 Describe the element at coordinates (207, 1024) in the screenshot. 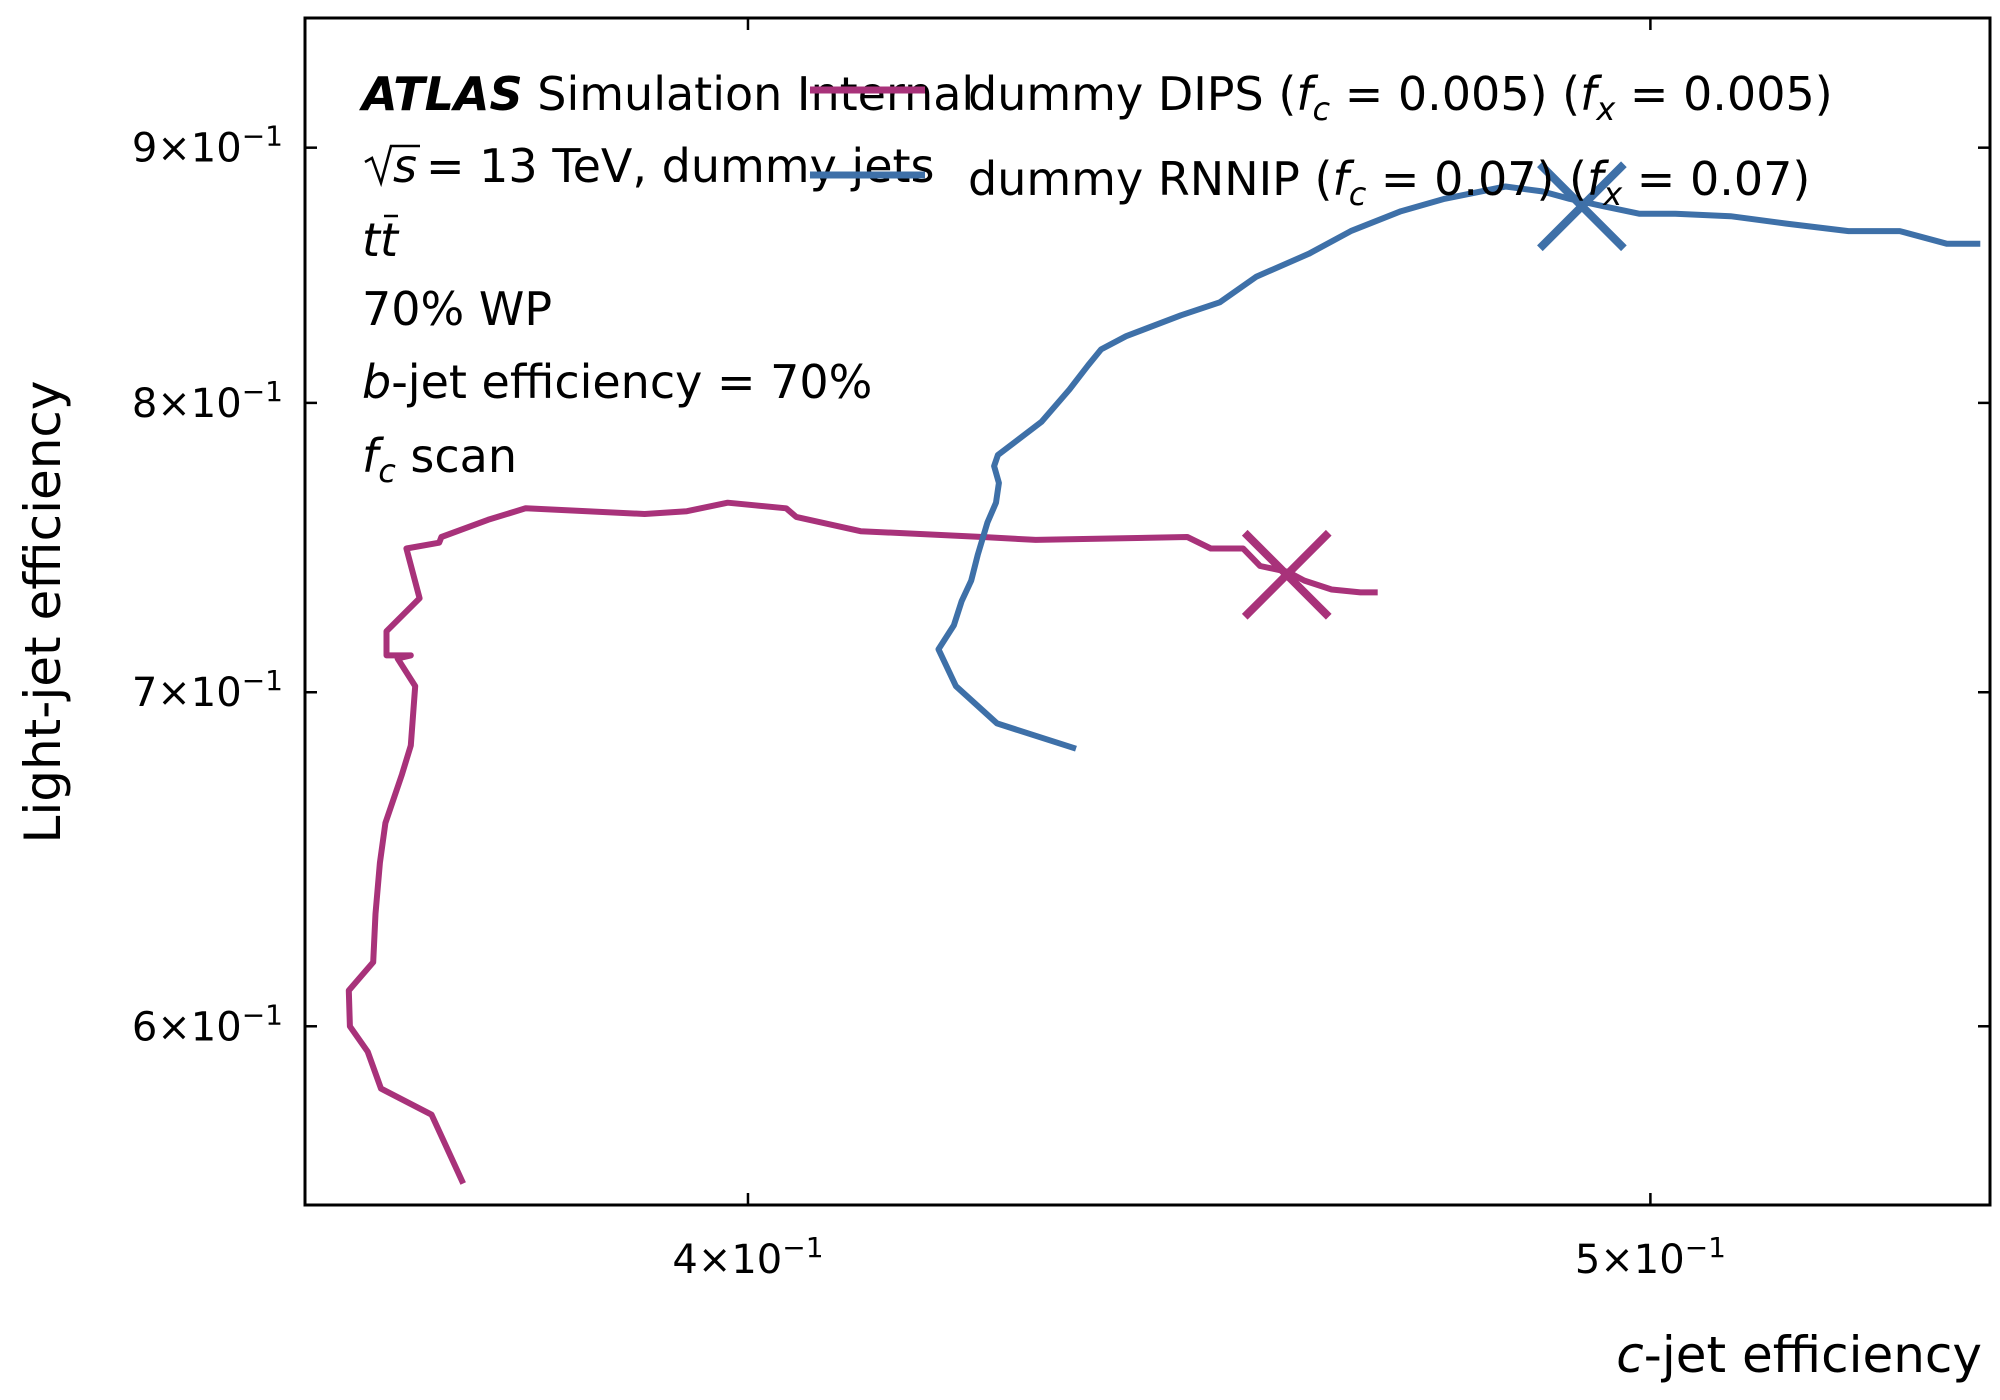

I see `y-tick-label-0: 6×10⁻¹` at that location.